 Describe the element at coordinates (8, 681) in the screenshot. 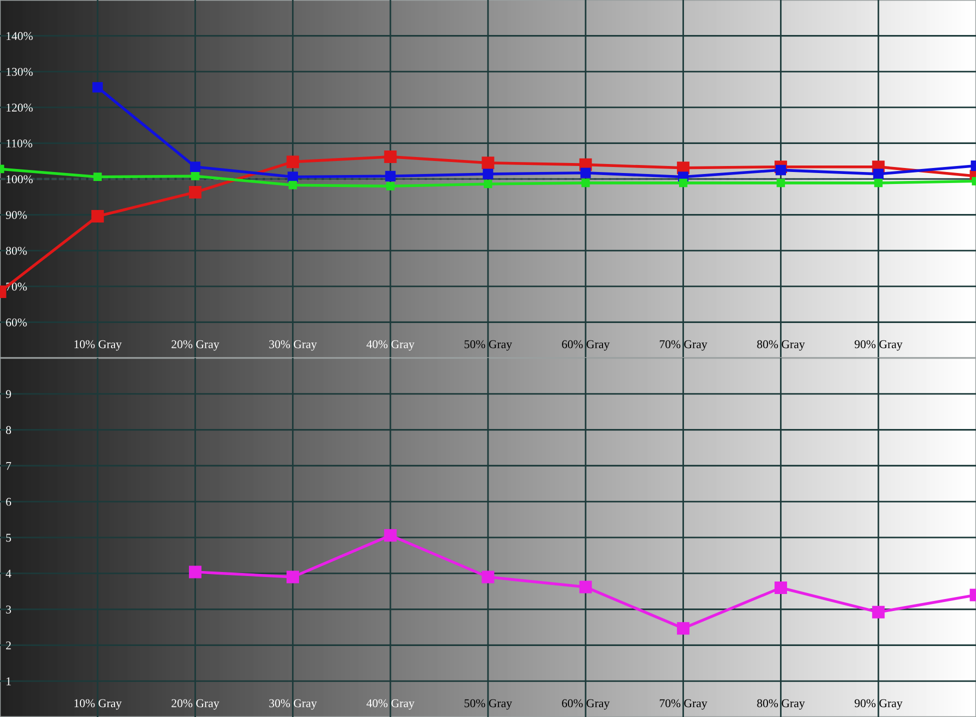

I see `y-tick-label: 1` at that location.